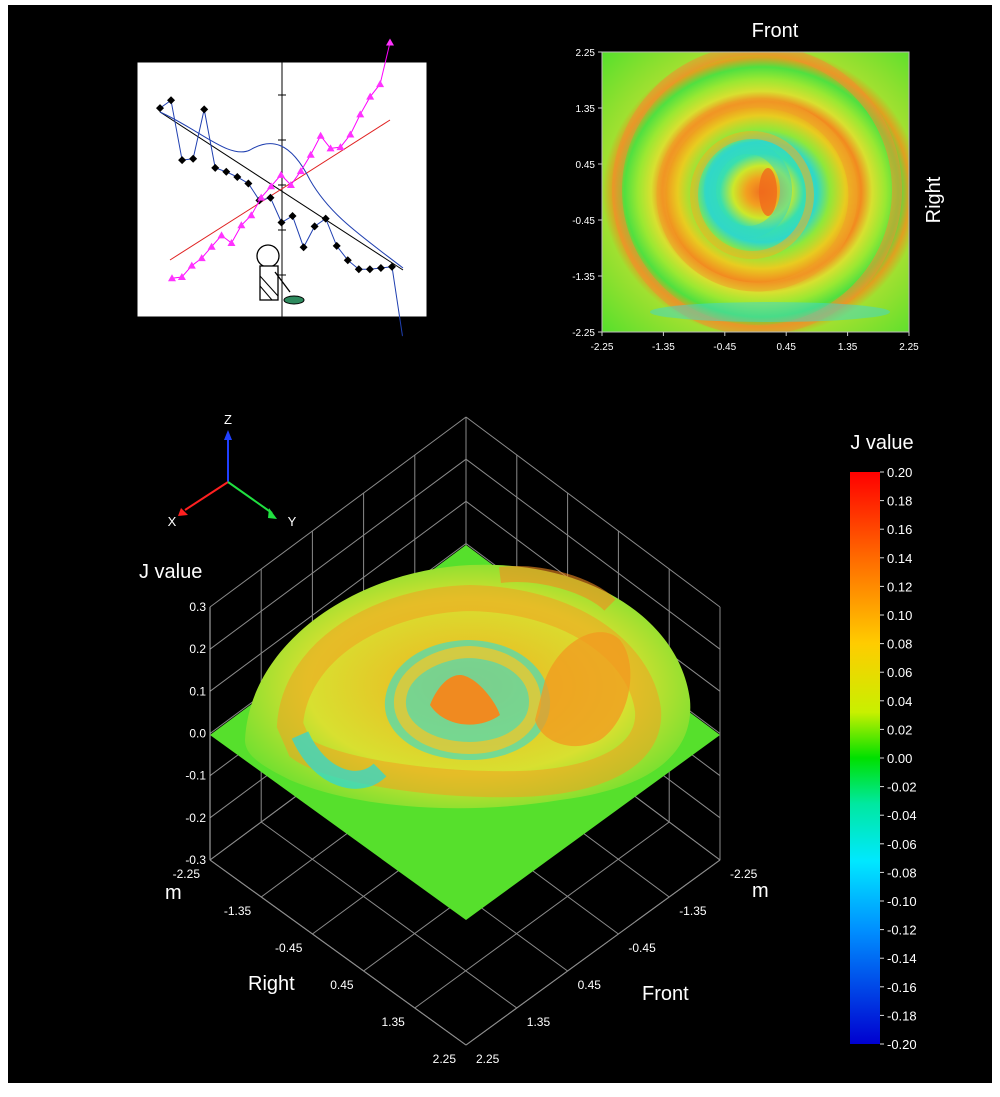 Image resolution: width=1000 pixels, height=1097 pixels. I want to click on colorbar-tick-label: -0.06, so click(902, 844).